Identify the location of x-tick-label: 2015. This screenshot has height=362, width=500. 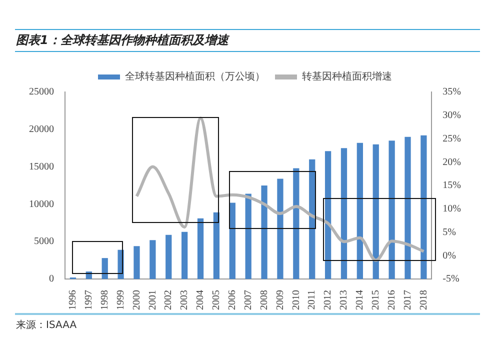
(376, 300).